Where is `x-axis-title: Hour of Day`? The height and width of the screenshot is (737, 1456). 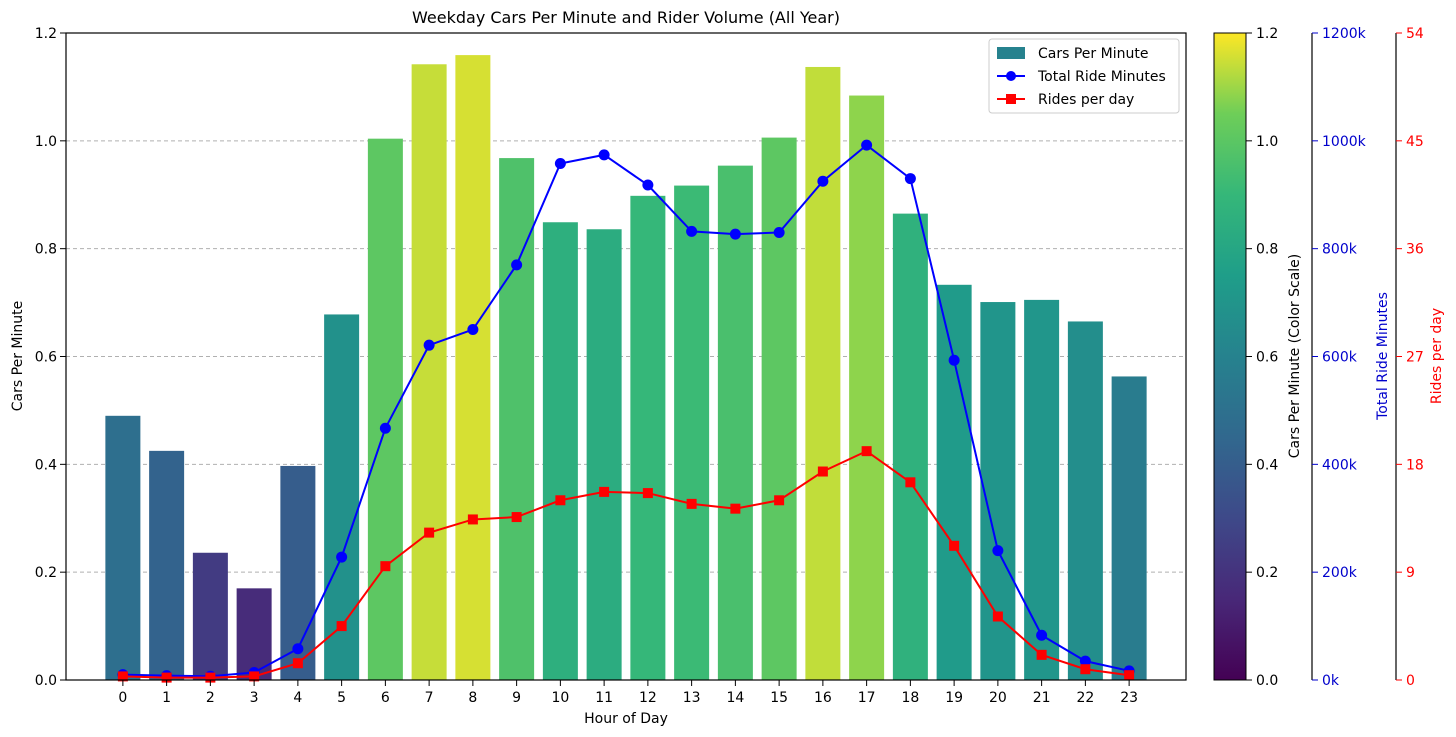
x-axis-title: Hour of Day is located at coordinates (626, 719).